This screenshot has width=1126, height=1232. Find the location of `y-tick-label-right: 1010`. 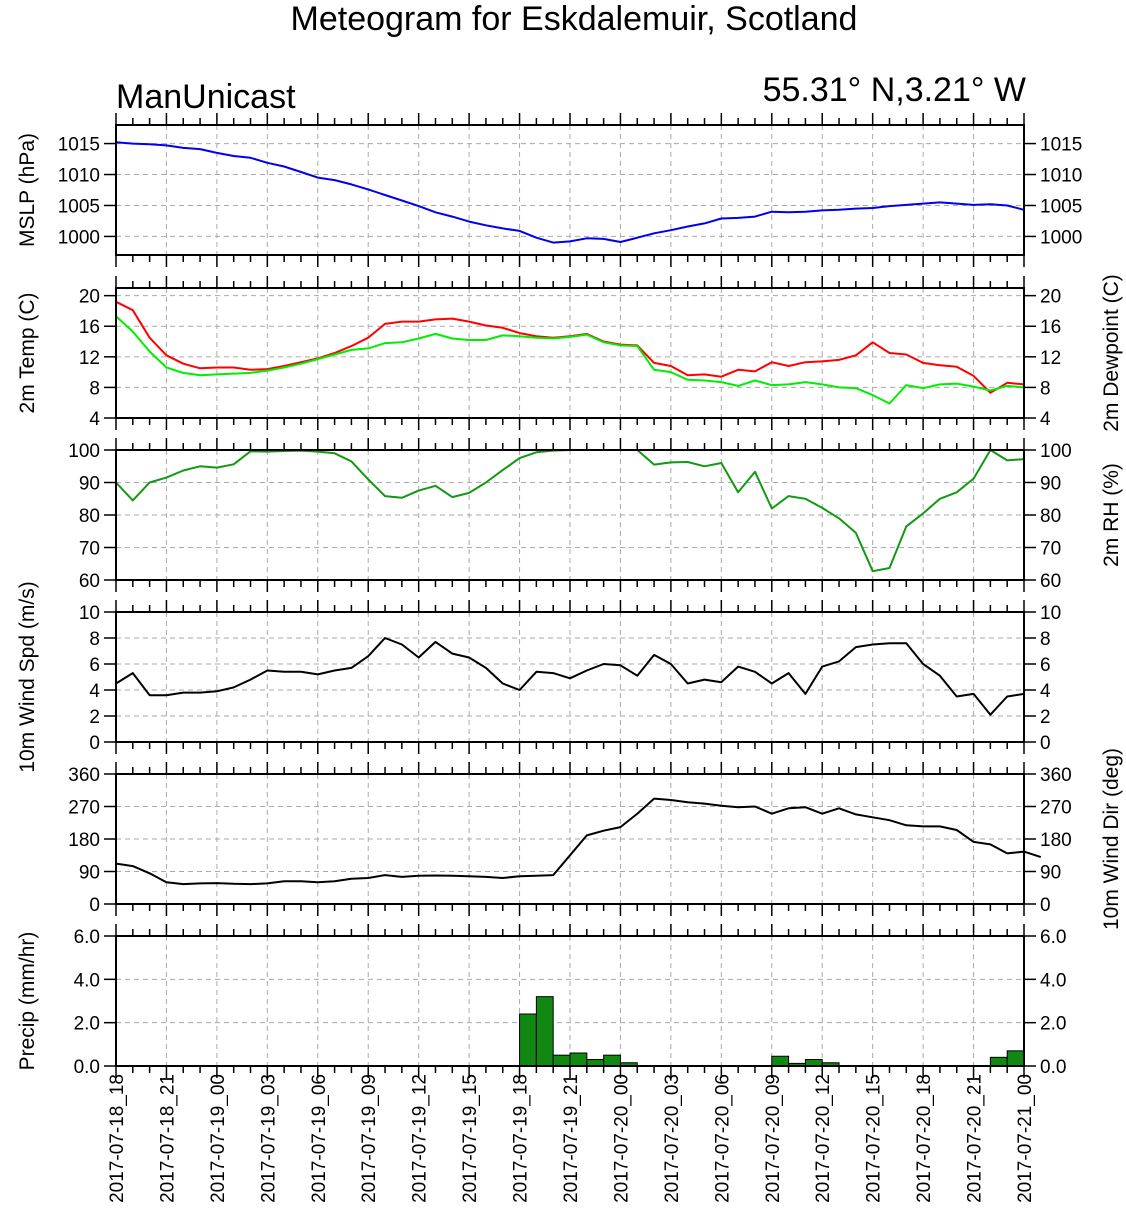

y-tick-label-right: 1010 is located at coordinates (1061, 176).